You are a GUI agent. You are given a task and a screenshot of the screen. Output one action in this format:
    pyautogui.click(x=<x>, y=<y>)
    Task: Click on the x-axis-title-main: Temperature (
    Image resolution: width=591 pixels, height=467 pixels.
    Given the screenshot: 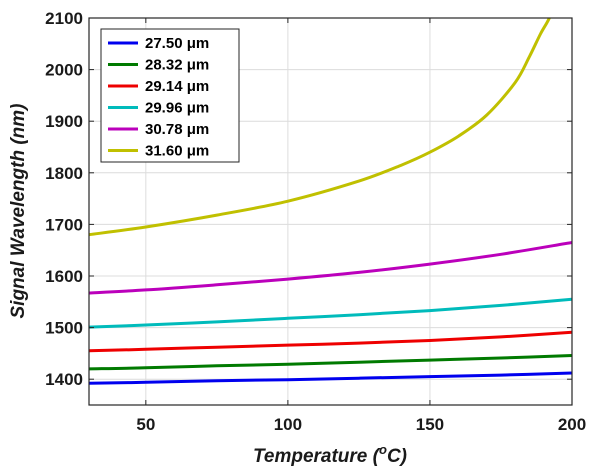 What is the action you would take?
    pyautogui.click(x=317, y=456)
    